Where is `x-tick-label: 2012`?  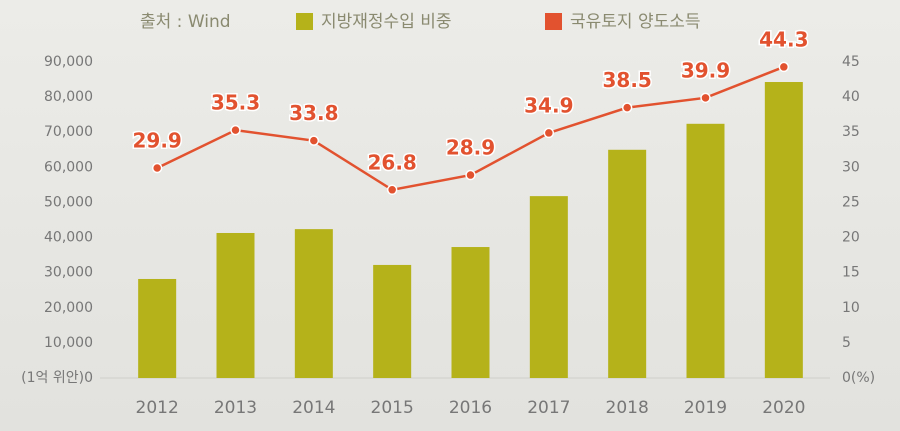
x-tick-label: 2012 is located at coordinates (157, 408).